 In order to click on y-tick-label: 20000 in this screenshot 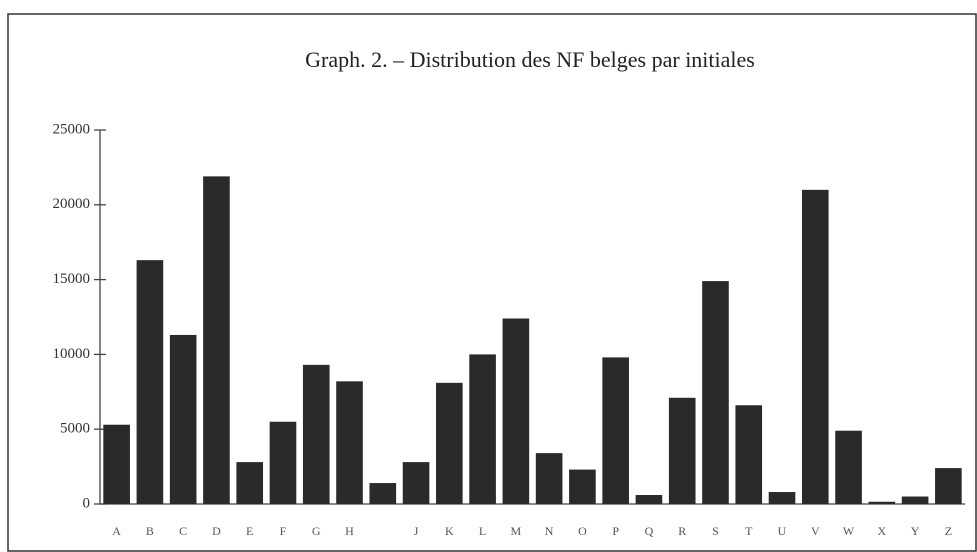, I will do `click(72, 204)`.